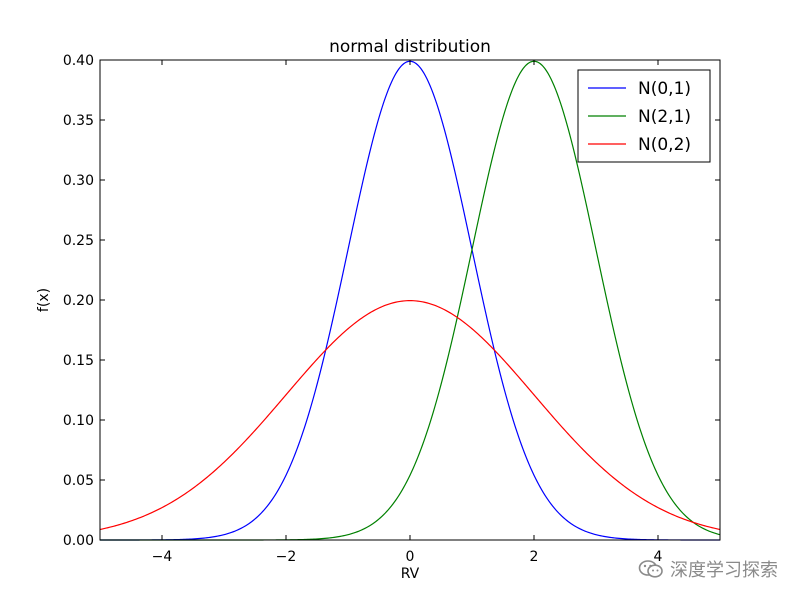 This screenshot has height=600, width=800. I want to click on y-tick-label: 0.05, so click(78, 481).